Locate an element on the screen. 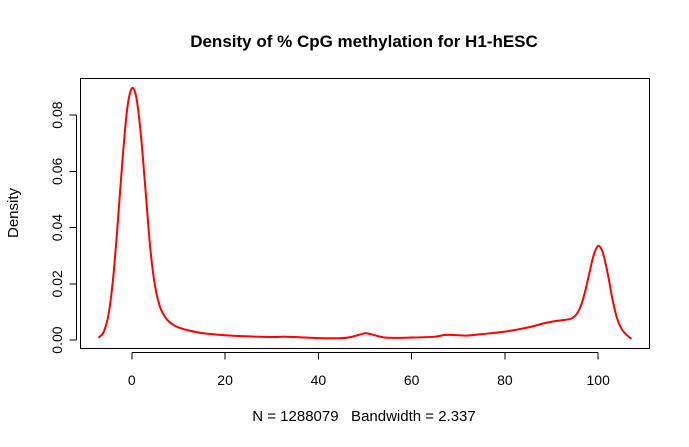 This screenshot has height=447, width=689. y-axis-label: Density is located at coordinates (13, 212).